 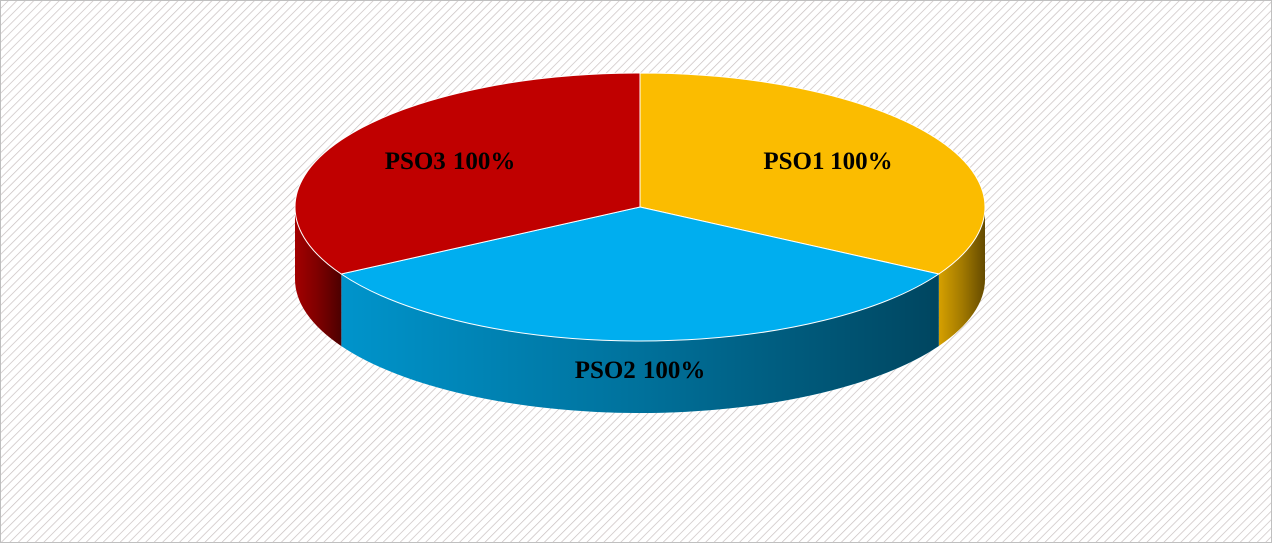 I want to click on label-category: PSO2, so click(x=605, y=370).